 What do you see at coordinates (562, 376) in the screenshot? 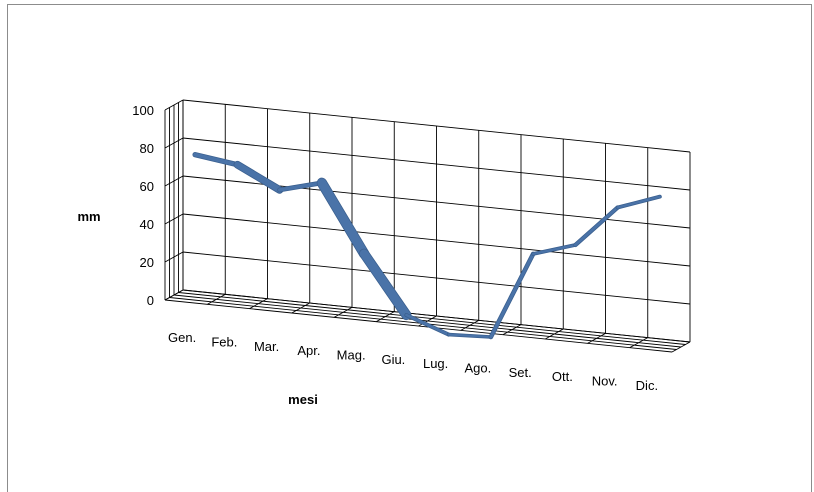
I see `x-tick-label: Ott.` at bounding box center [562, 376].